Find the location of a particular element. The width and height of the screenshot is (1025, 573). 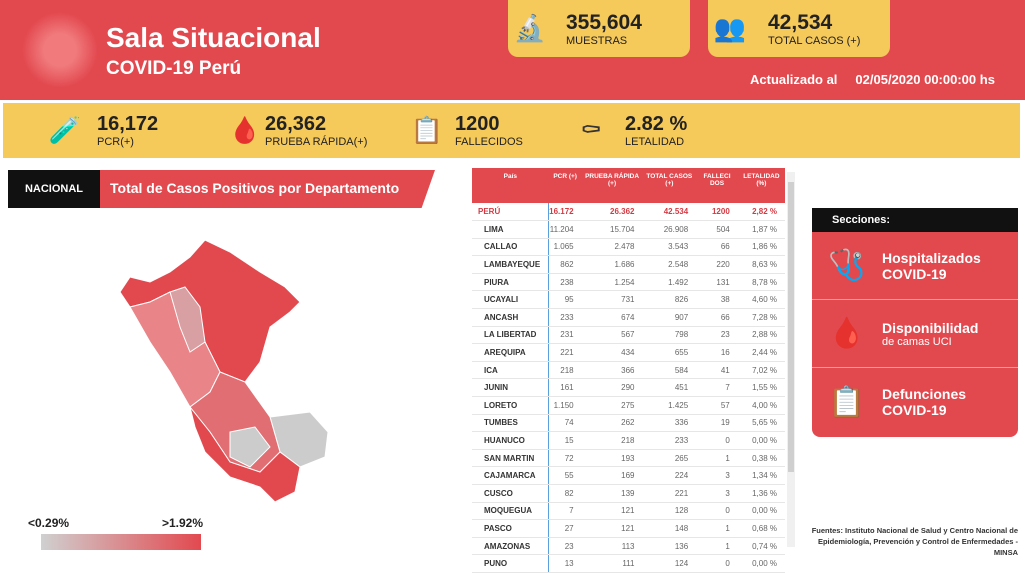

table-row: UCAYALI 95 731 826 38 4,60 % is located at coordinates (628, 300).